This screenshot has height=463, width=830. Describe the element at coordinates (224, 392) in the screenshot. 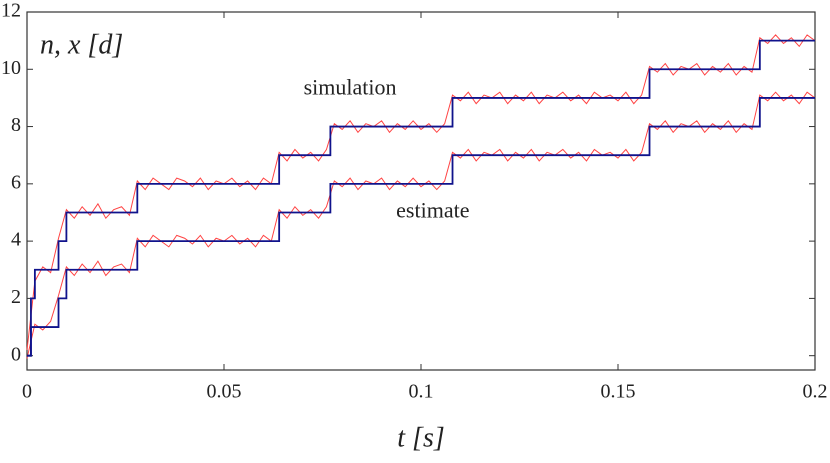

I see `x-tick-label: 0.05` at that location.